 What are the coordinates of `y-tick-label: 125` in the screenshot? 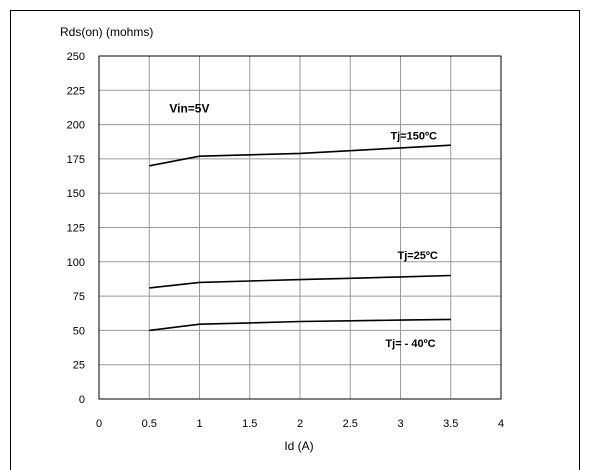 It's located at (76, 229).